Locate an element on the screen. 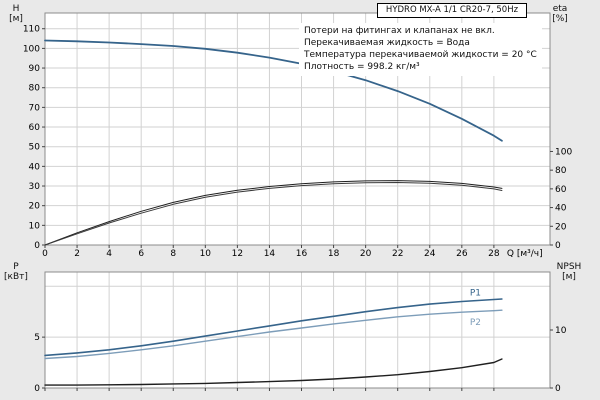 The height and width of the screenshot is (400, 600). svg-text: 5 is located at coordinates (37, 338).